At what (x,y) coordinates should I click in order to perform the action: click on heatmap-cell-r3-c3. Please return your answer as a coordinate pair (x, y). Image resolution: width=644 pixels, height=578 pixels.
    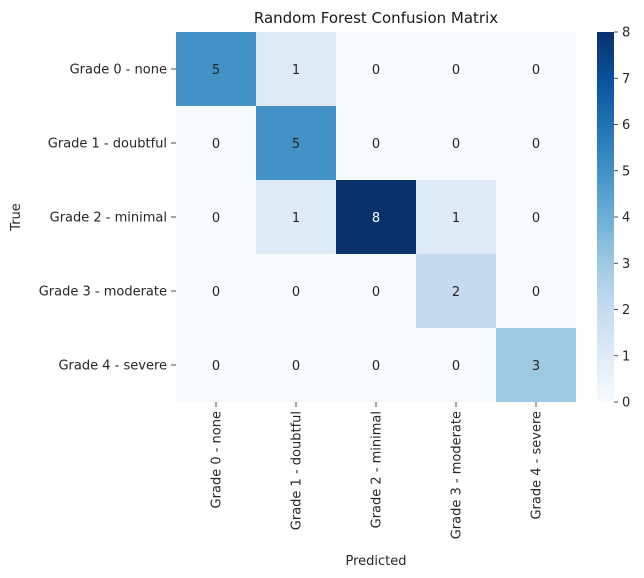
    Looking at the image, I should click on (456, 291).